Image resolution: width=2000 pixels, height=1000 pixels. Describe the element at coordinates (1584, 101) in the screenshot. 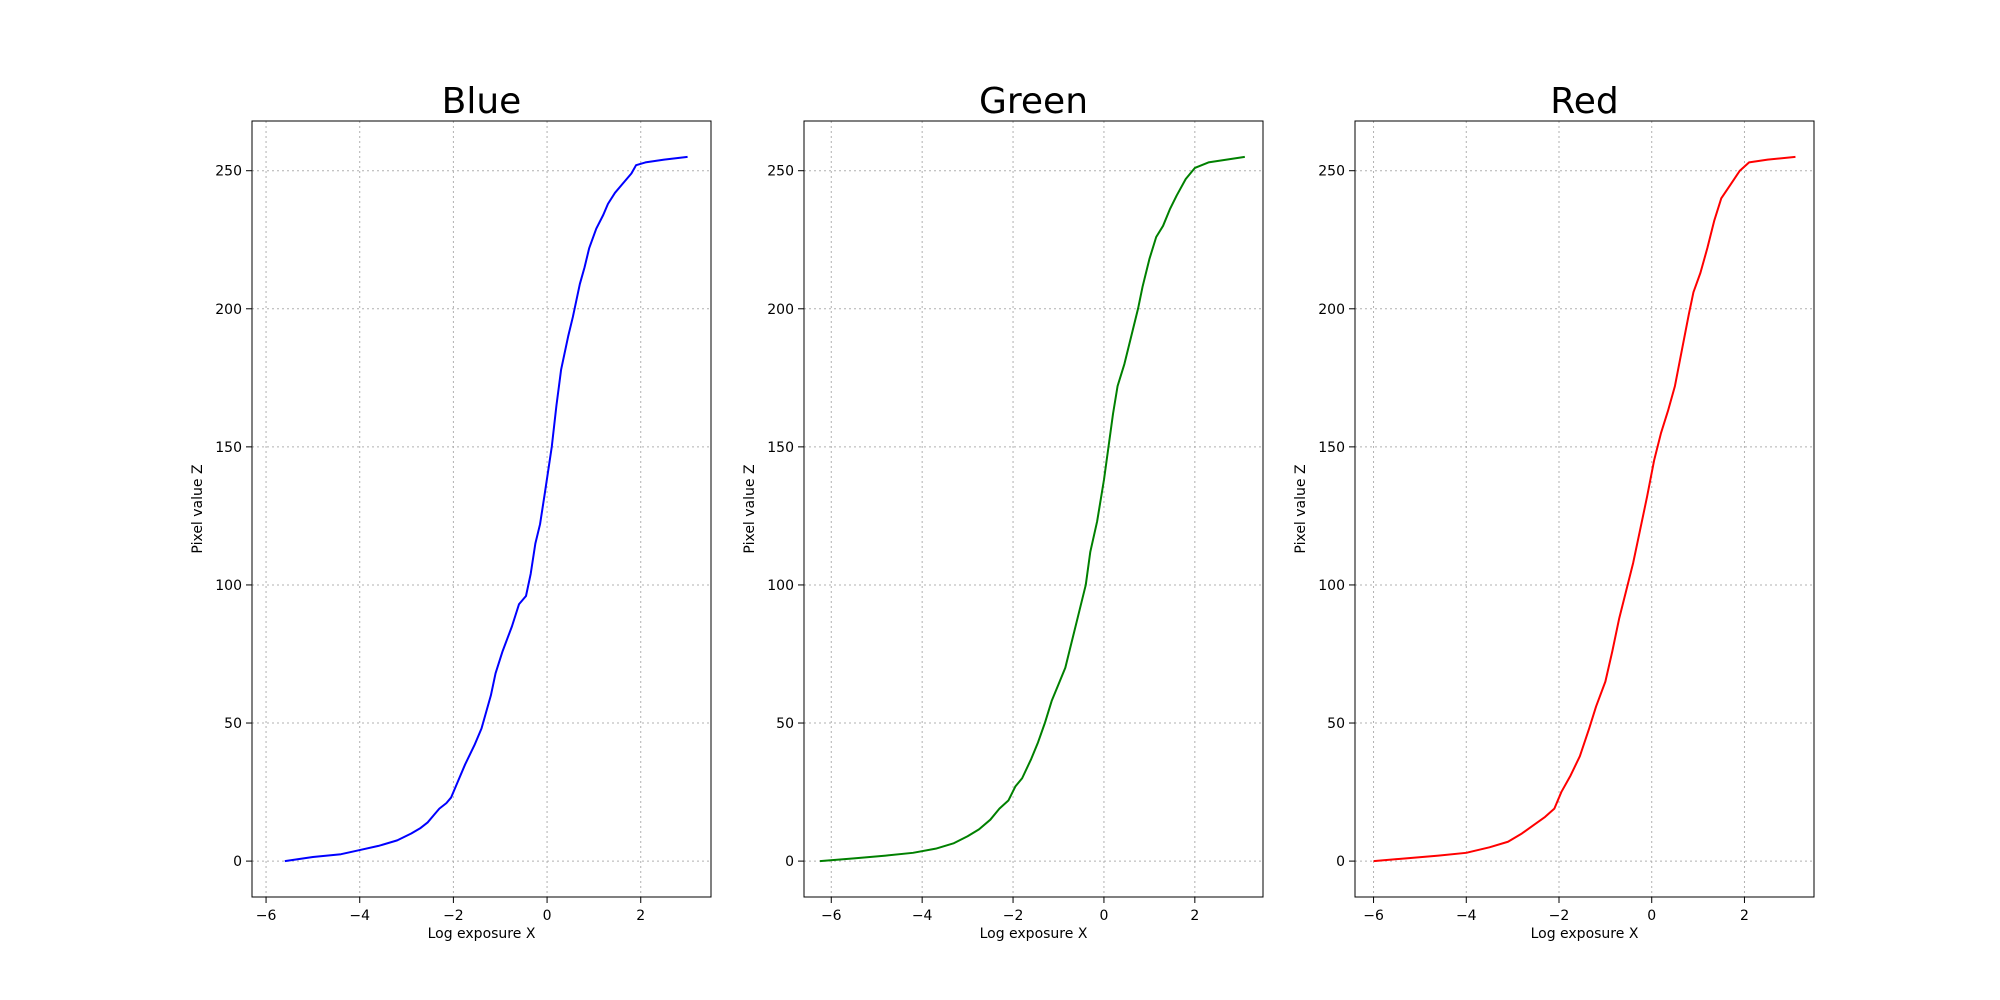

I see `chart-title: Red` at that location.